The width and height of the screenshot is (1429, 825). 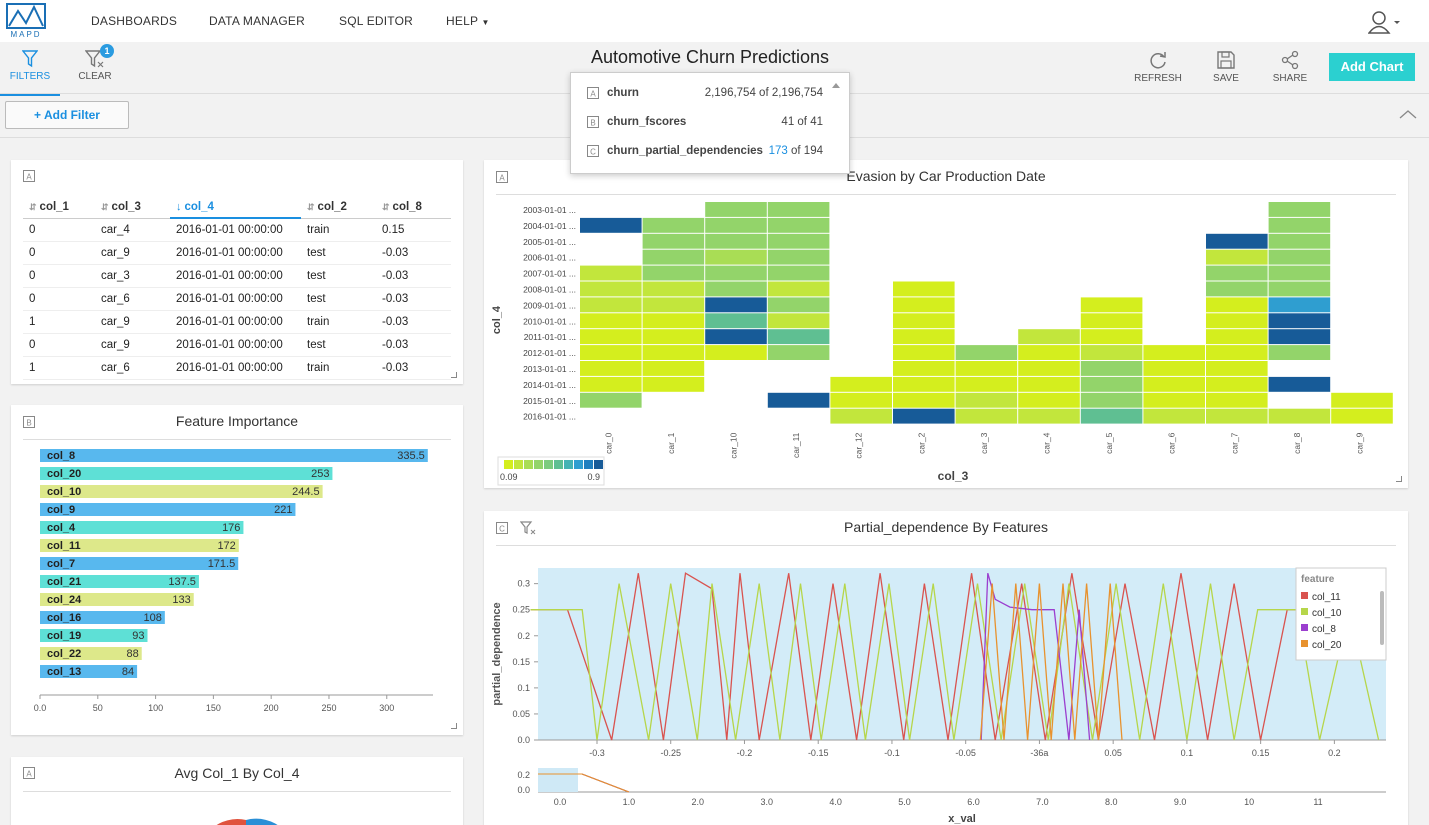 What do you see at coordinates (64, 600) in the screenshot?
I see `bar-category-label: col_24` at bounding box center [64, 600].